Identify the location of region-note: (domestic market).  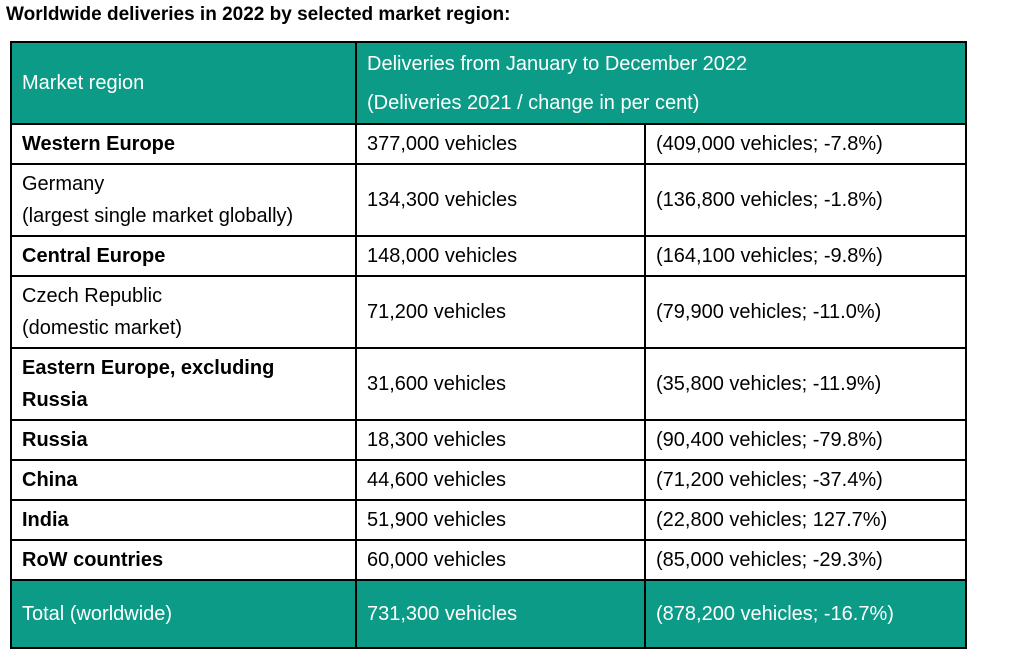
(102, 328).